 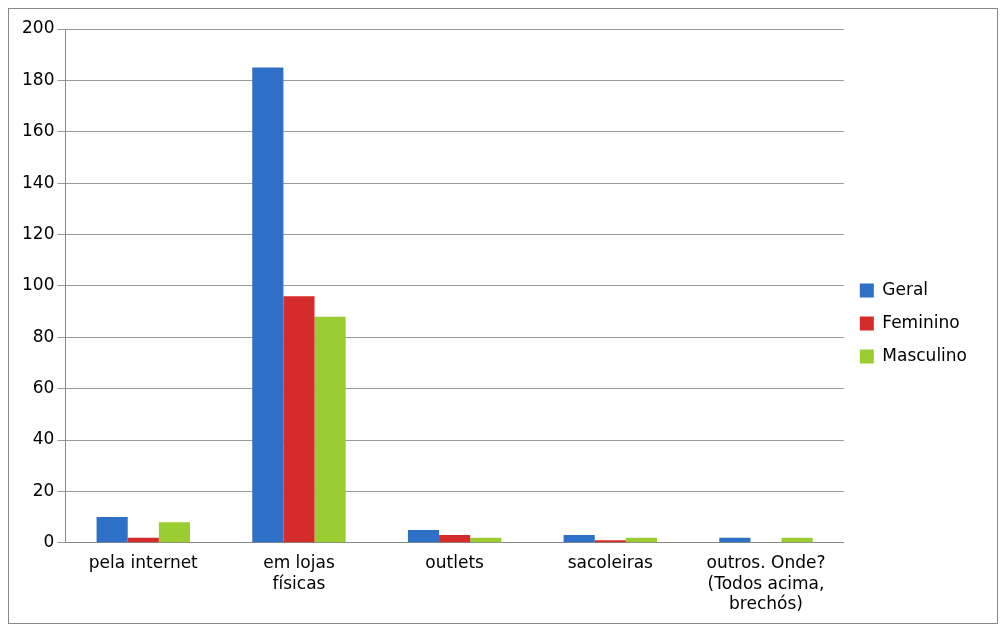 I want to click on x-tick-label: sacoleiras, so click(x=610, y=562).